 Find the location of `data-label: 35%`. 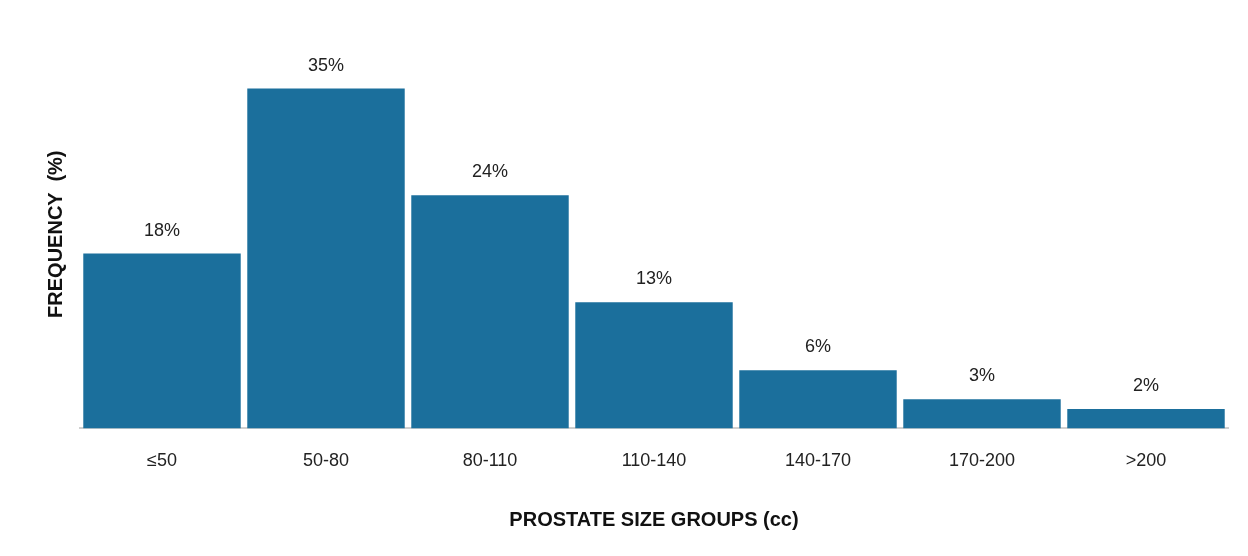

data-label: 35% is located at coordinates (326, 64).